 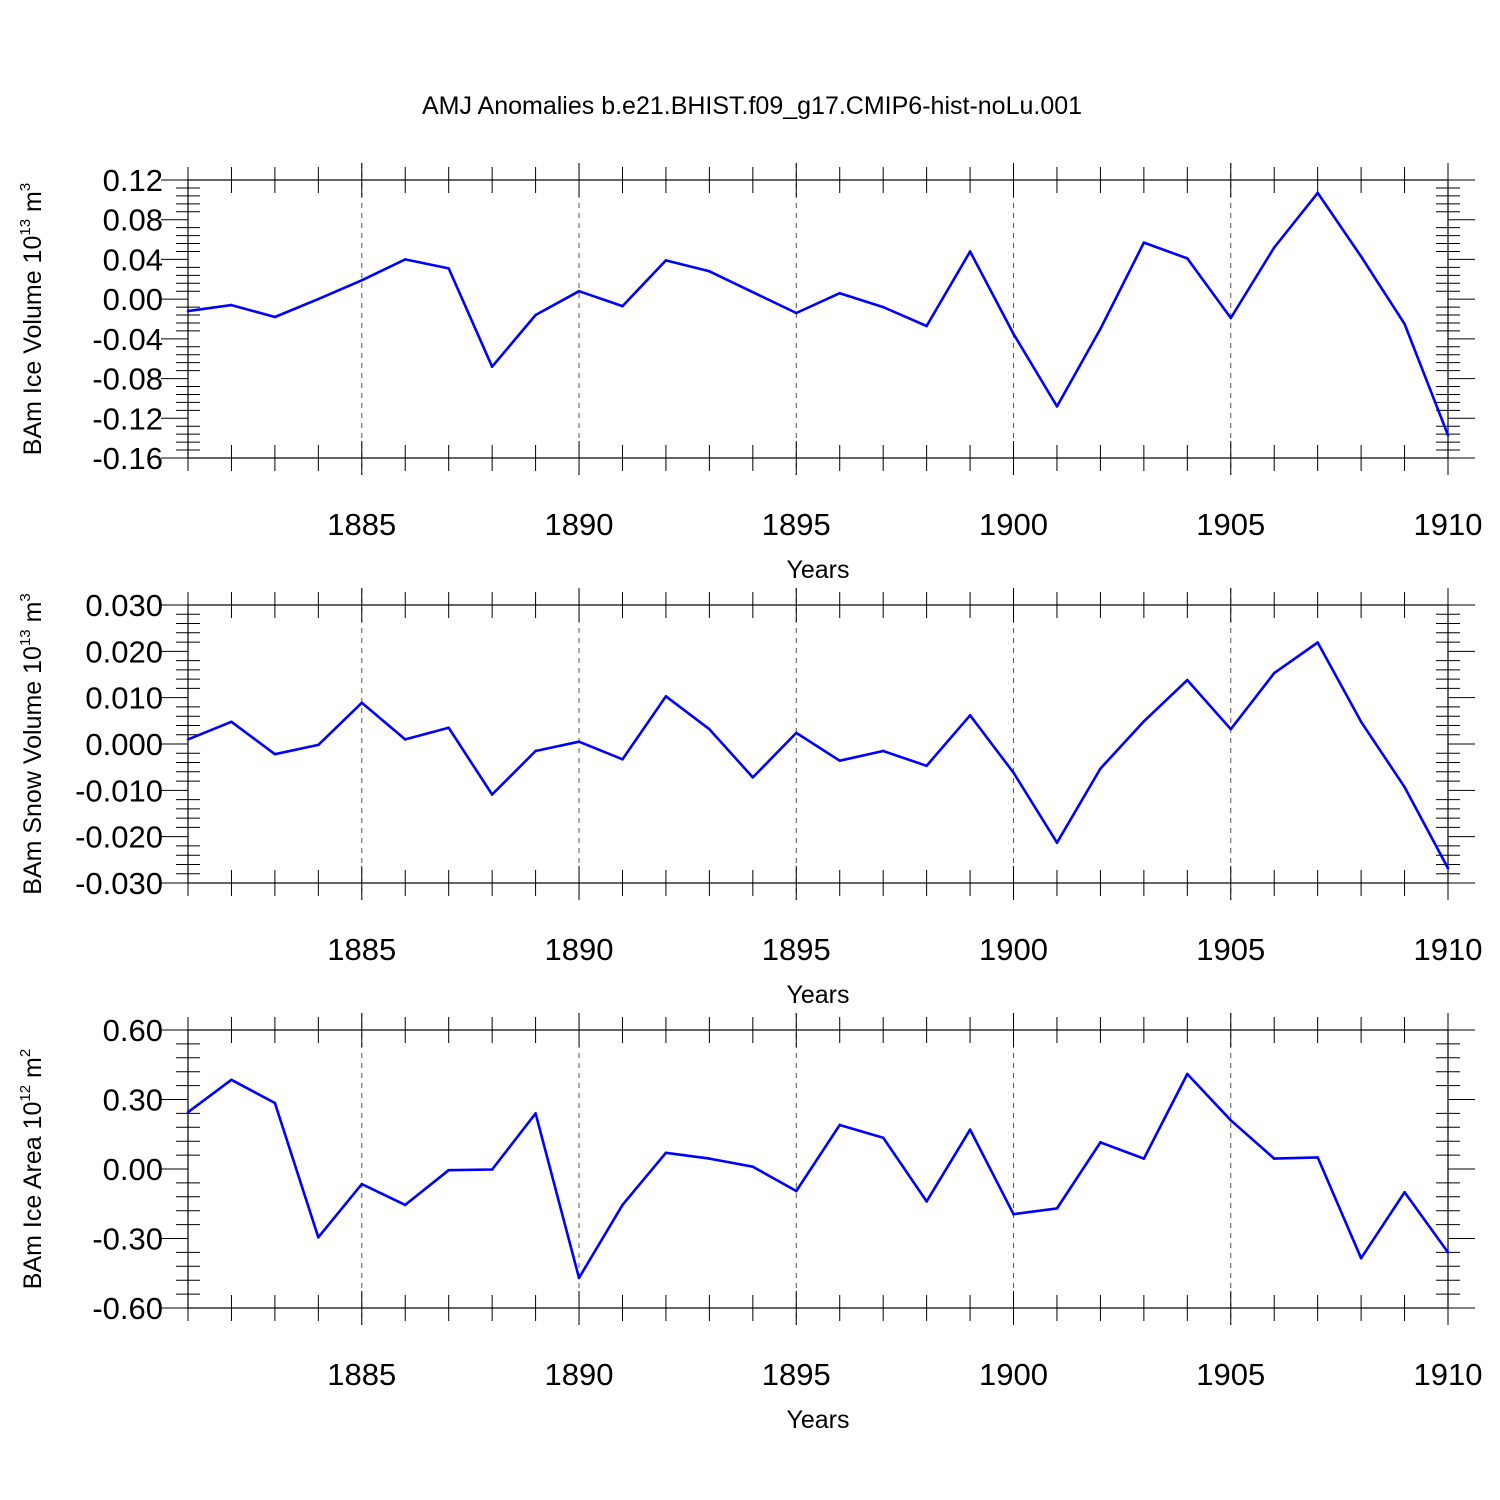 What do you see at coordinates (361, 524) in the screenshot?
I see `x-tick-label: 1885` at bounding box center [361, 524].